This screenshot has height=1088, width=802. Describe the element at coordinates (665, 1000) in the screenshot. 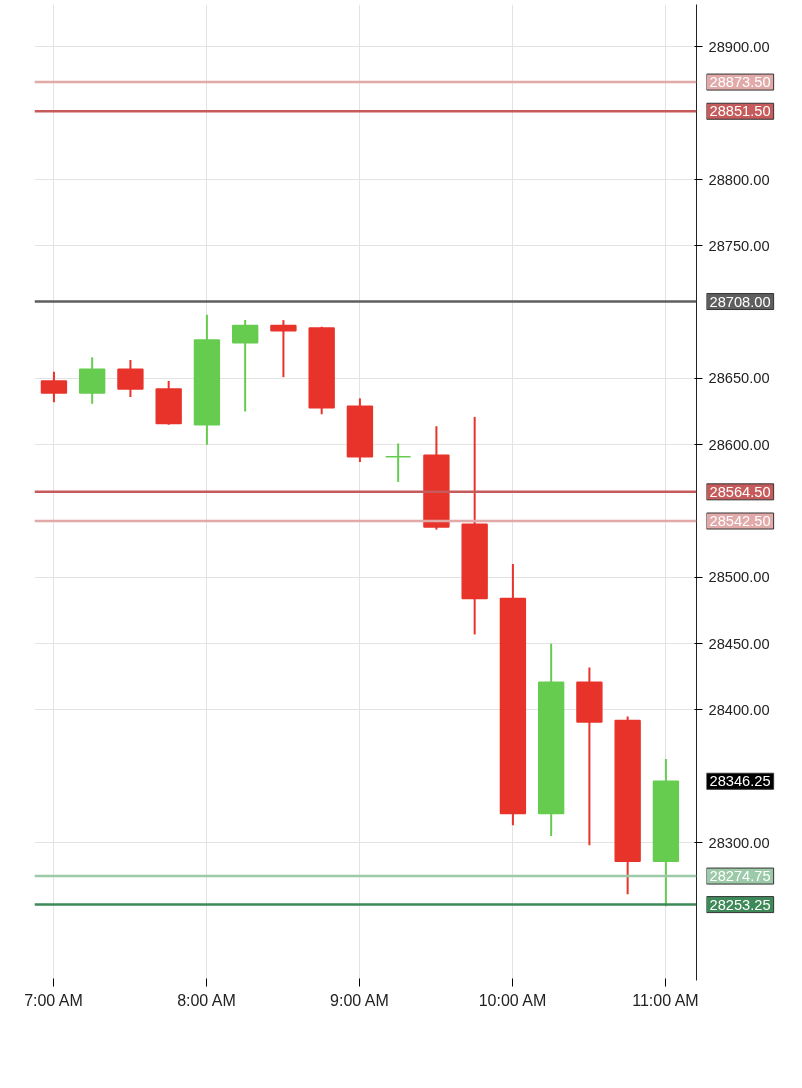

I see `x-tick-label: 11:00 AM` at that location.